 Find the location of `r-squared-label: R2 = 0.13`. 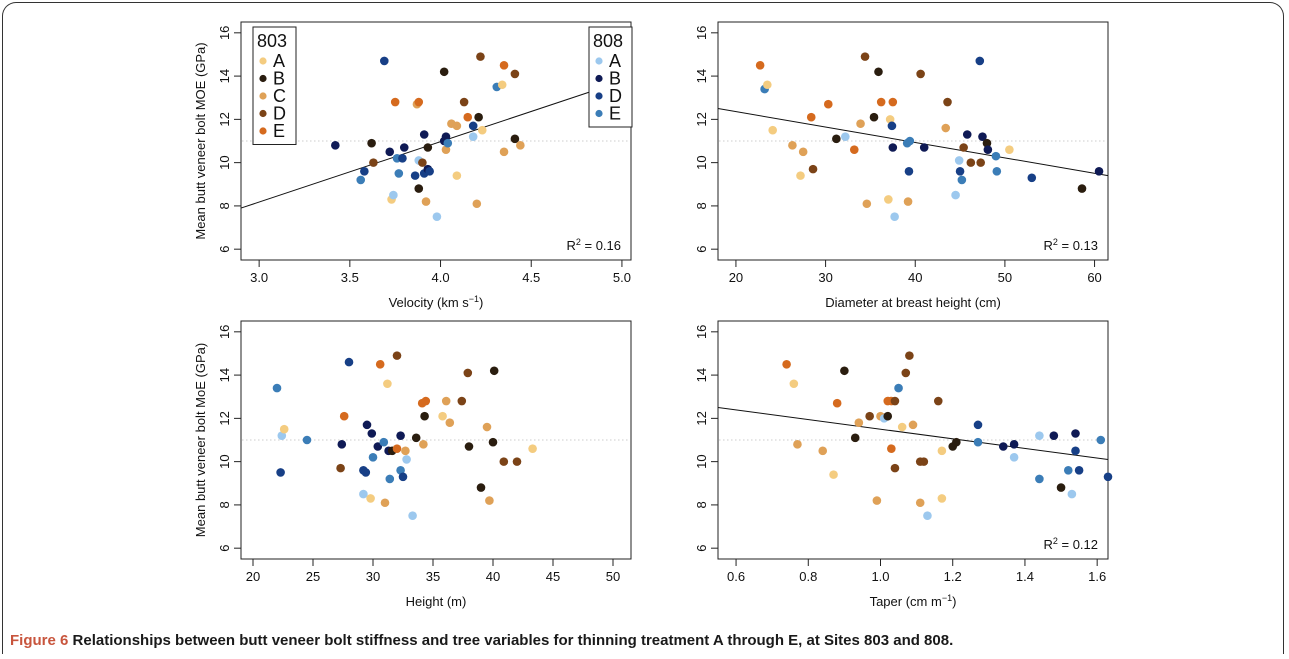

r-squared-label: R2 = 0.13 is located at coordinates (1070, 245).